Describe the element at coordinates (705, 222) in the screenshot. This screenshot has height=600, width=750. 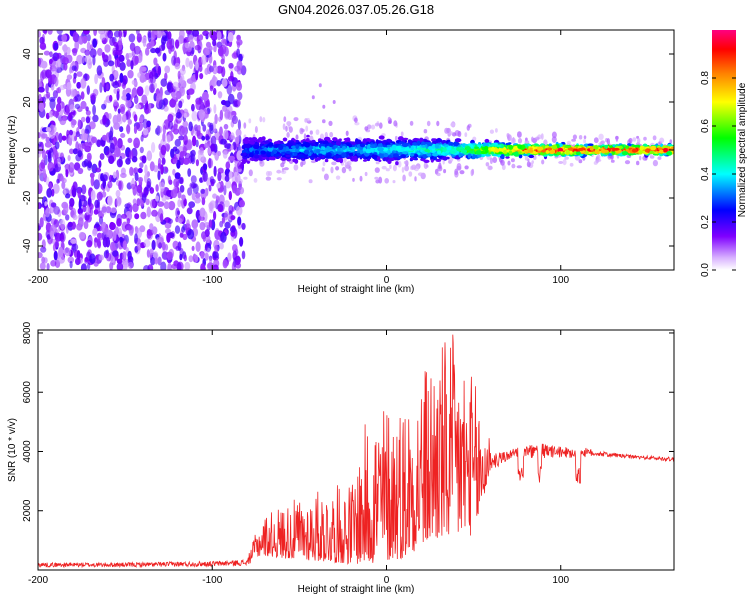
I see `colorbar-tick-label: 0.2` at that location.